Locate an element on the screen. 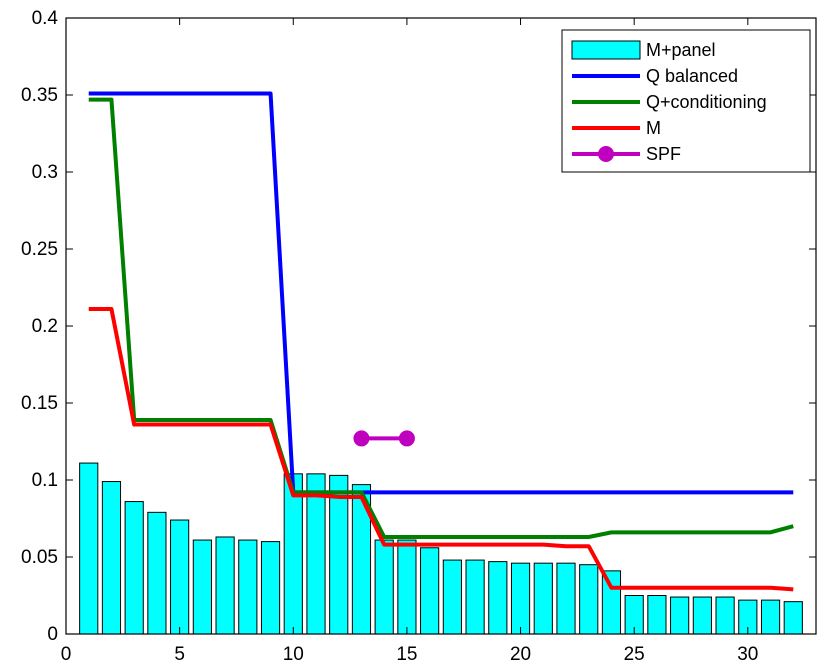  y-tick-label: 0.15 is located at coordinates (39, 403).